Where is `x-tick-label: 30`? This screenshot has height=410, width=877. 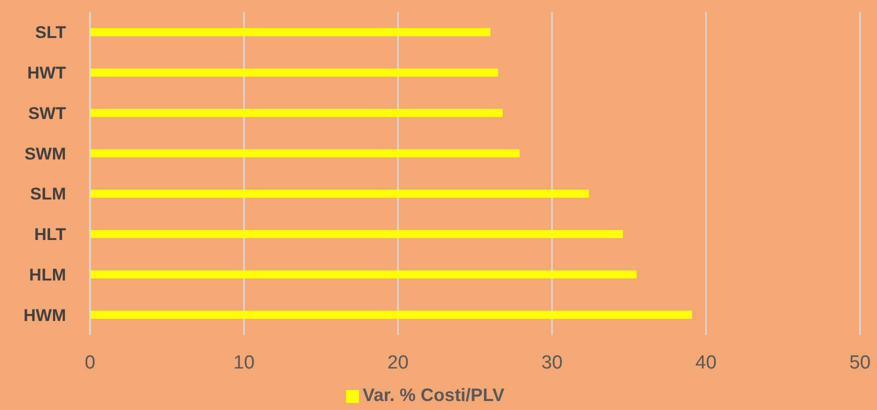
x-tick-label: 30 is located at coordinates (552, 363).